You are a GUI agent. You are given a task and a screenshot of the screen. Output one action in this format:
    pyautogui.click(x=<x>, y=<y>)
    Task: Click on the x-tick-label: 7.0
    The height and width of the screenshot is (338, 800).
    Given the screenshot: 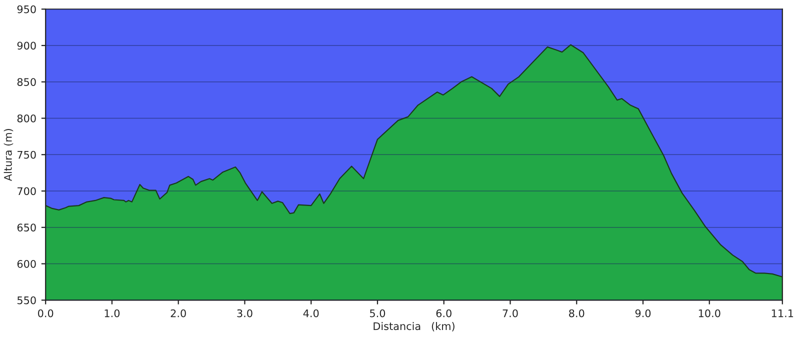 What is the action you would take?
    pyautogui.click(x=510, y=313)
    